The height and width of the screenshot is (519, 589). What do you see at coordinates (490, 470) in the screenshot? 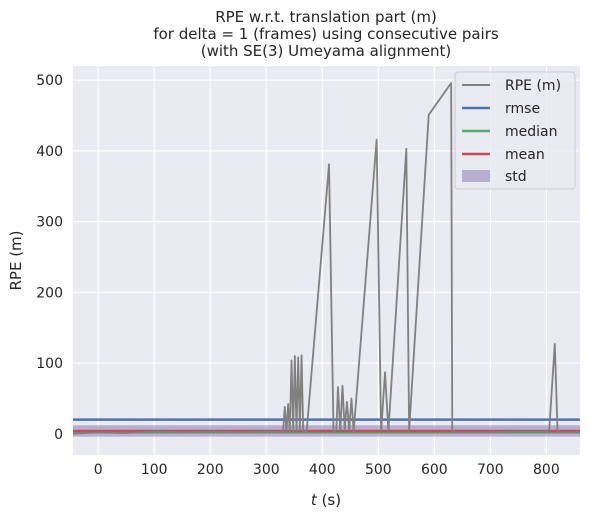
I see `x-tick-label: 700` at bounding box center [490, 470].